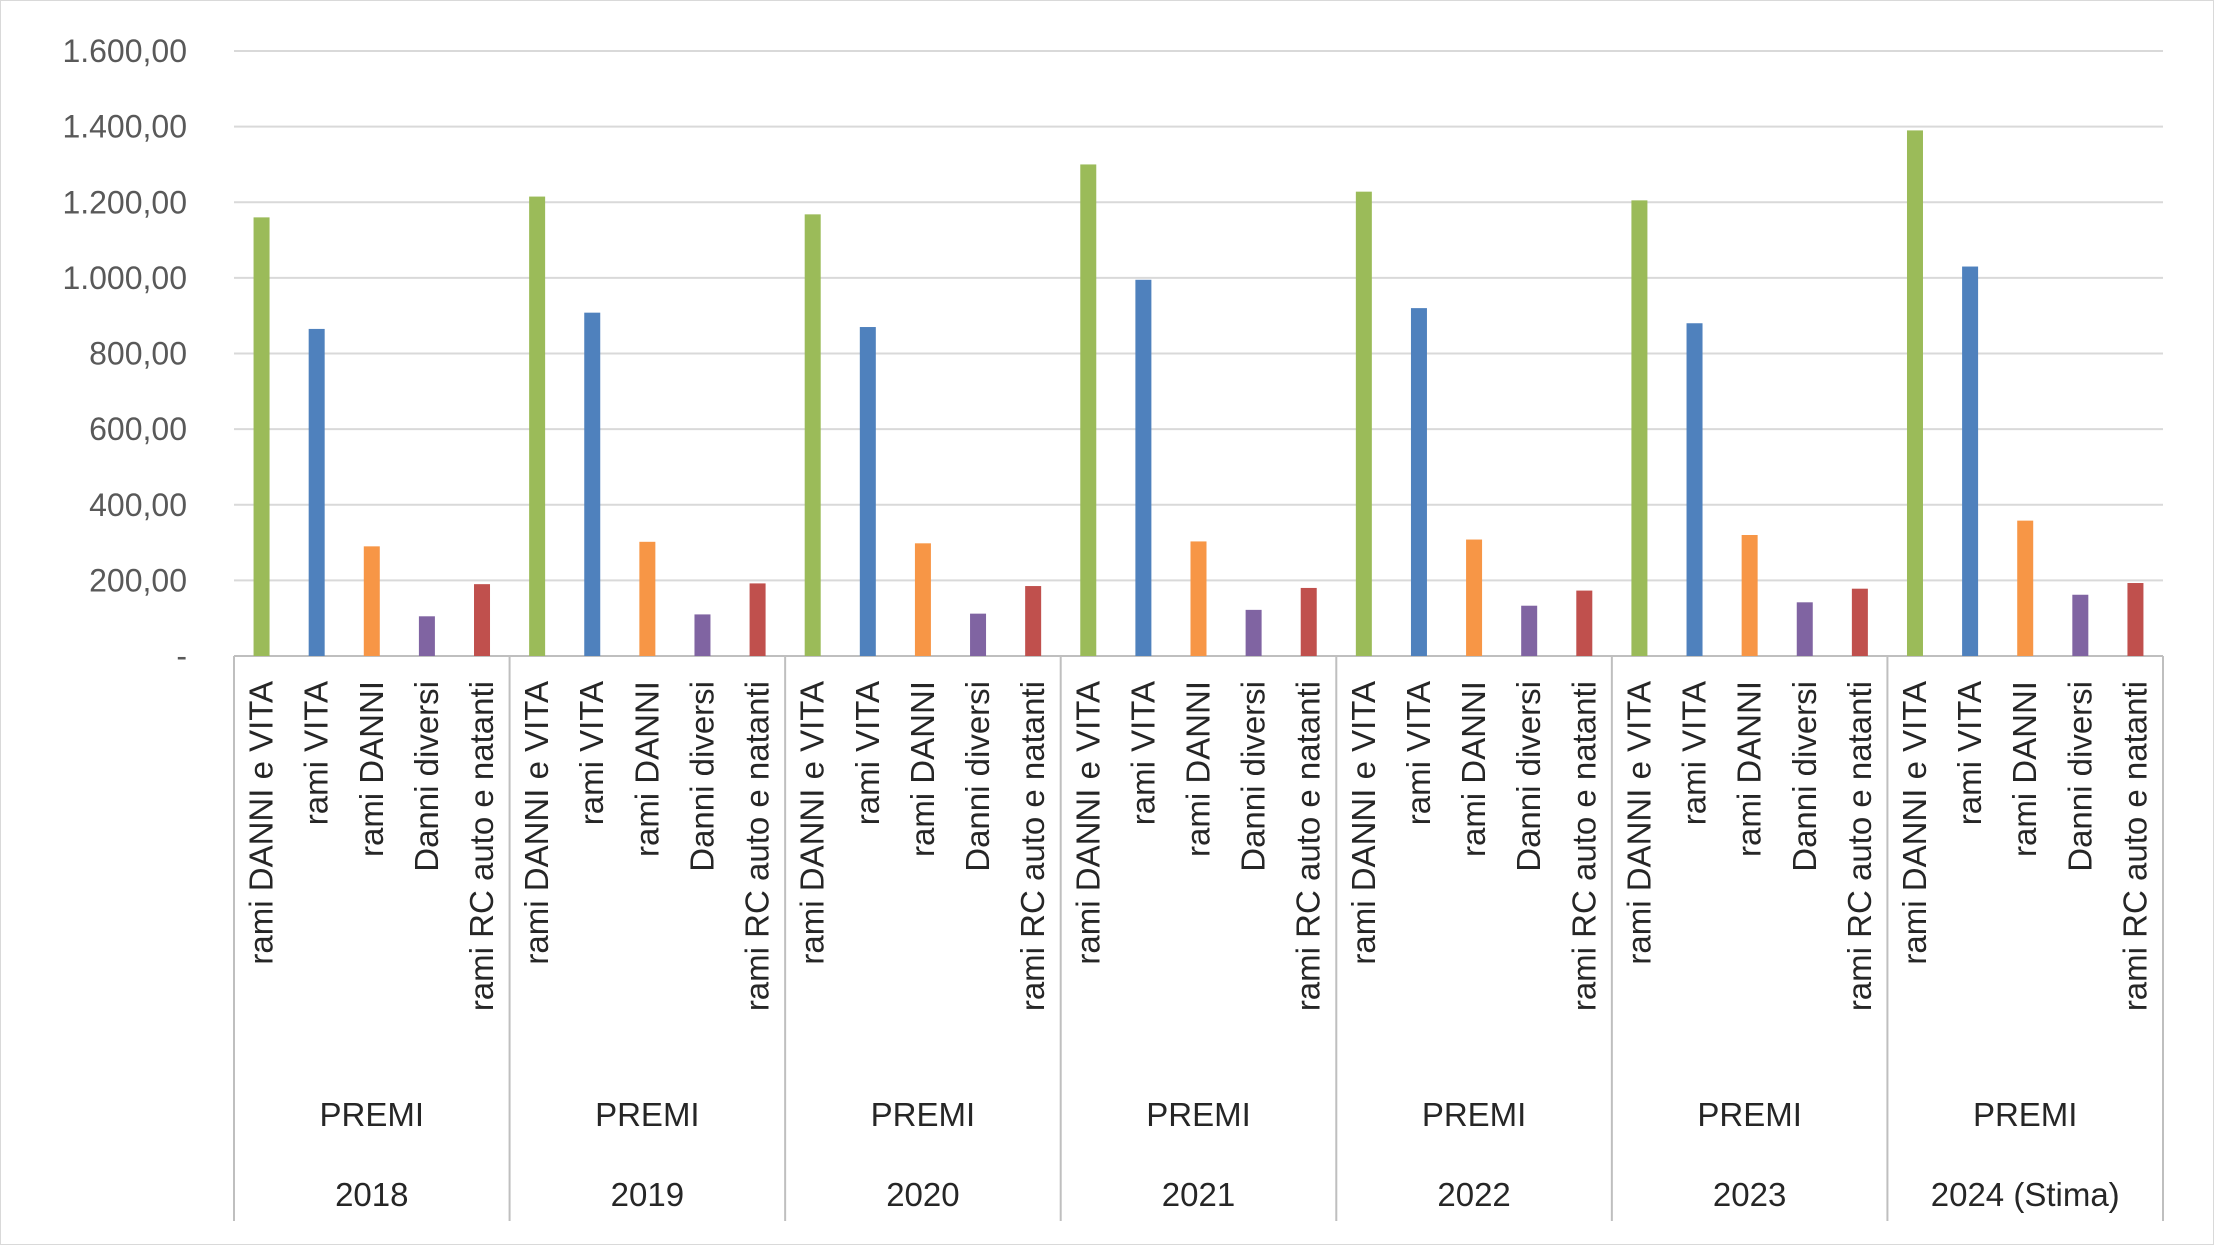  Describe the element at coordinates (124, 51) in the screenshot. I see `y-tick-label: 1.600,00` at that location.